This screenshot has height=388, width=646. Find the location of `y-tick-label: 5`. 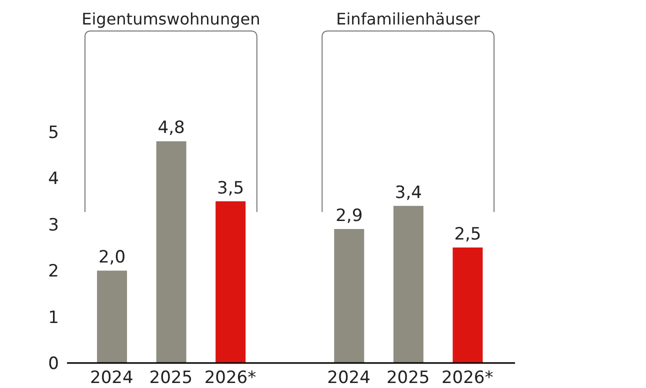

y-tick-label: 5 is located at coordinates (53, 133).